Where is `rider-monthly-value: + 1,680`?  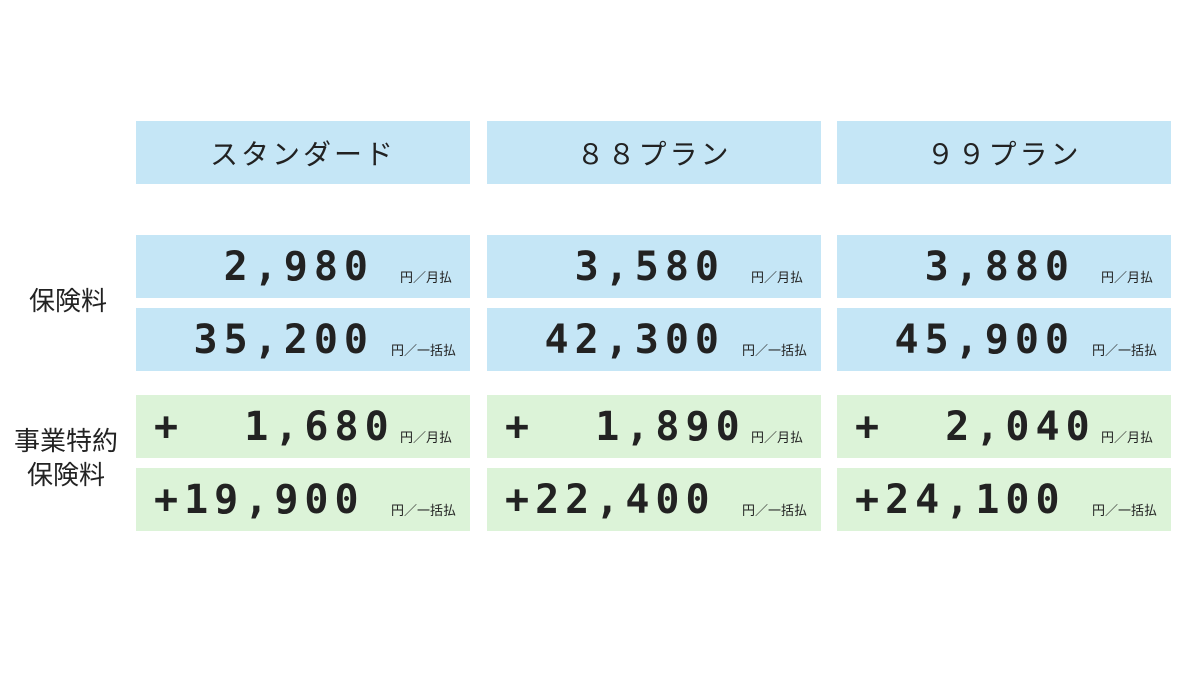
rider-monthly-value: + 1,680 is located at coordinates (274, 426).